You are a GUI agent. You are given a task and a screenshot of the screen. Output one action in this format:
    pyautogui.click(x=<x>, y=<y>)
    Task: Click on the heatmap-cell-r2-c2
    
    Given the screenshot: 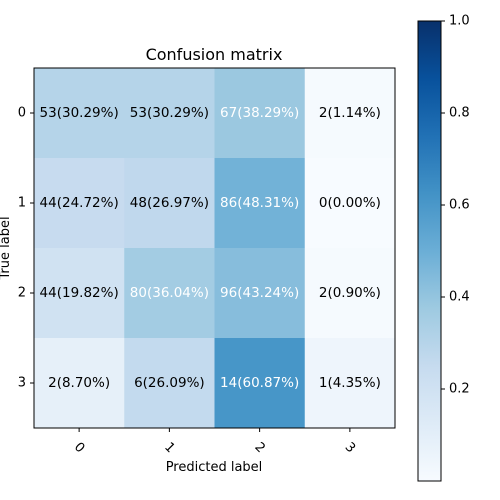 What is the action you would take?
    pyautogui.click(x=260, y=293)
    